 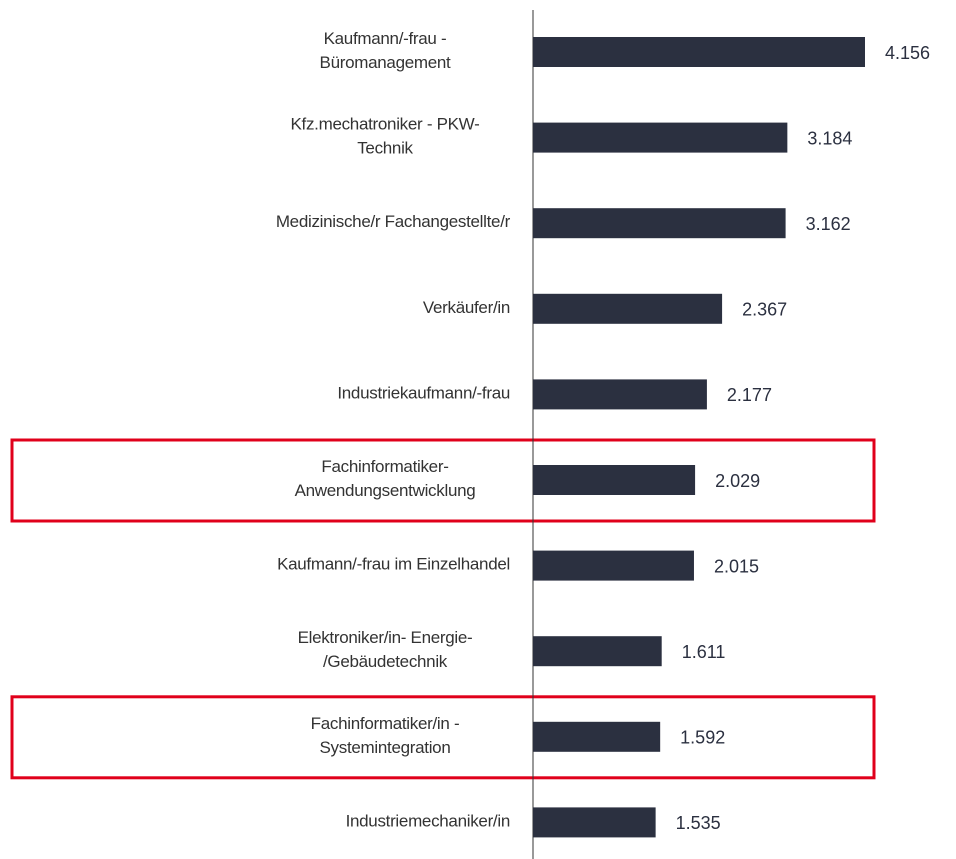 What do you see at coordinates (749, 395) in the screenshot?
I see `value-label: 2.177` at bounding box center [749, 395].